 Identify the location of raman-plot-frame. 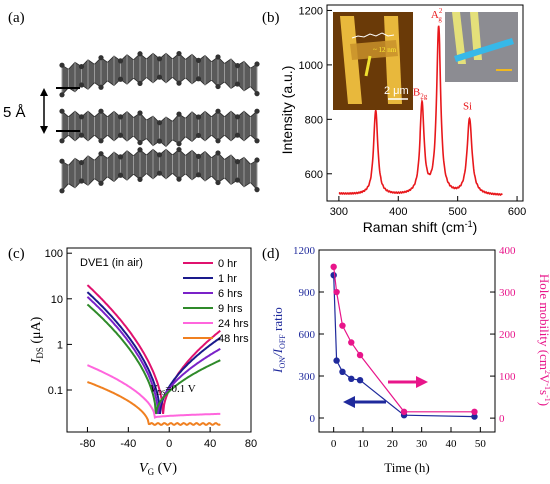
(425, 103).